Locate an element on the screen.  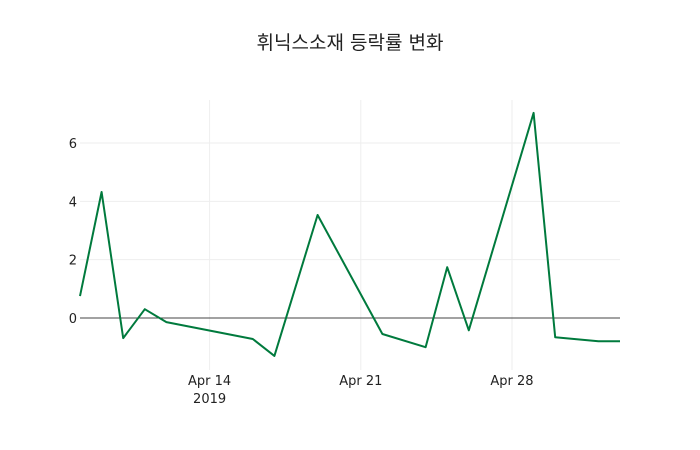
x-tick-label: Apr 14 is located at coordinates (209, 381).